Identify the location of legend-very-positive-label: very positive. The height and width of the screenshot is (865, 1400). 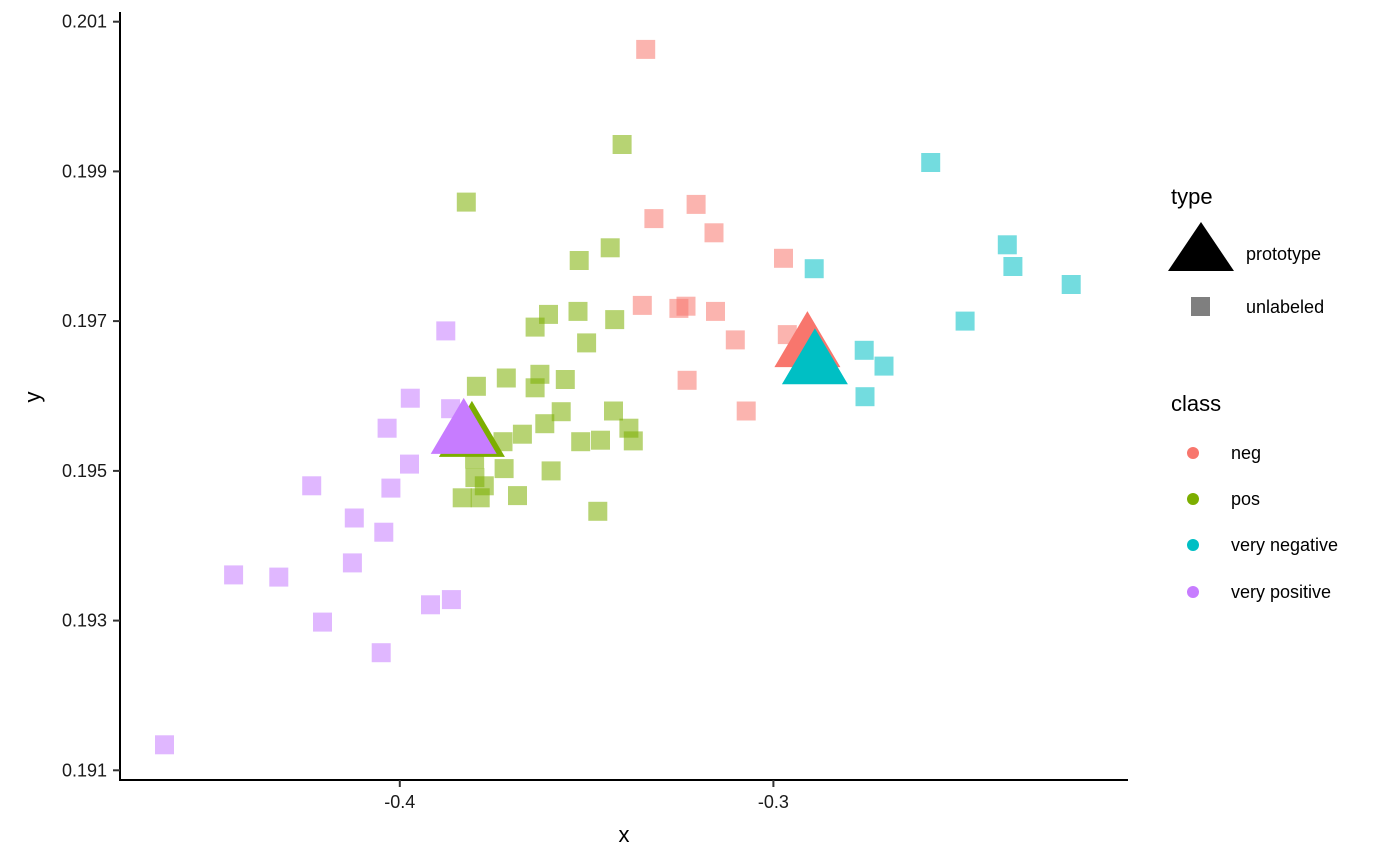
(1281, 592).